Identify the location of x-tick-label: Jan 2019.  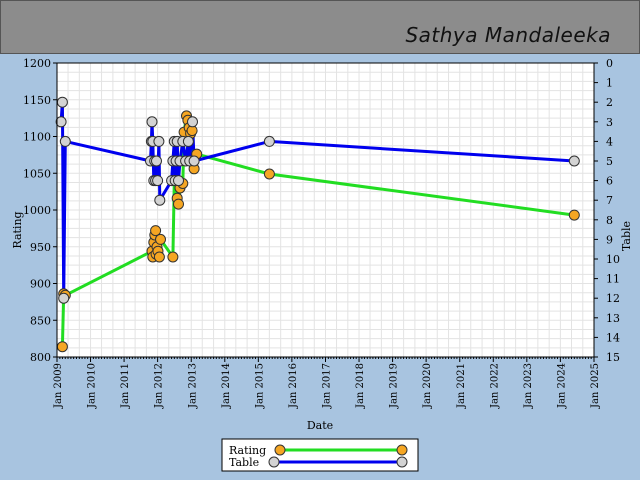
(394, 386).